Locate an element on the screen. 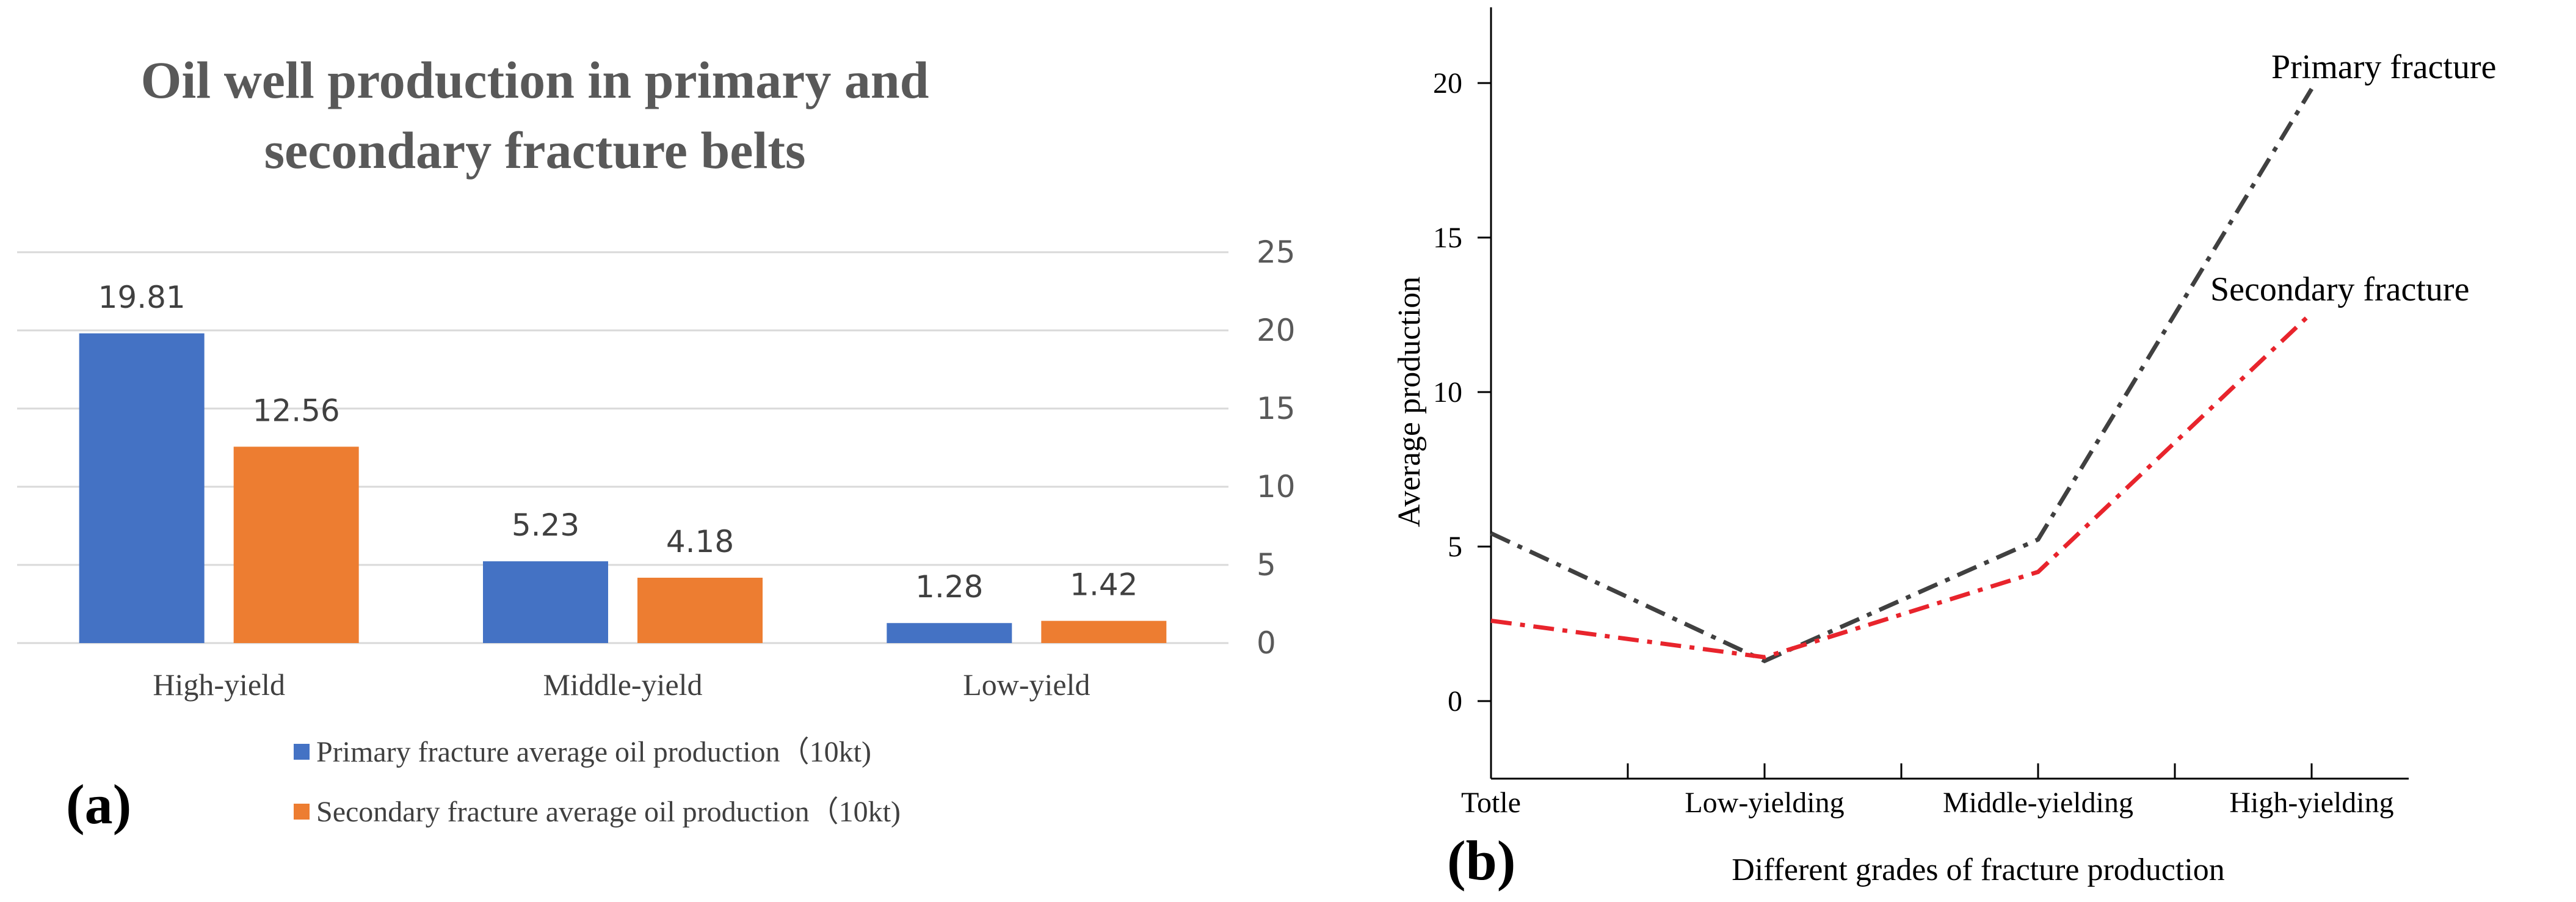 The height and width of the screenshot is (902, 2576). bar-y-tick-label: 10 is located at coordinates (1276, 486).